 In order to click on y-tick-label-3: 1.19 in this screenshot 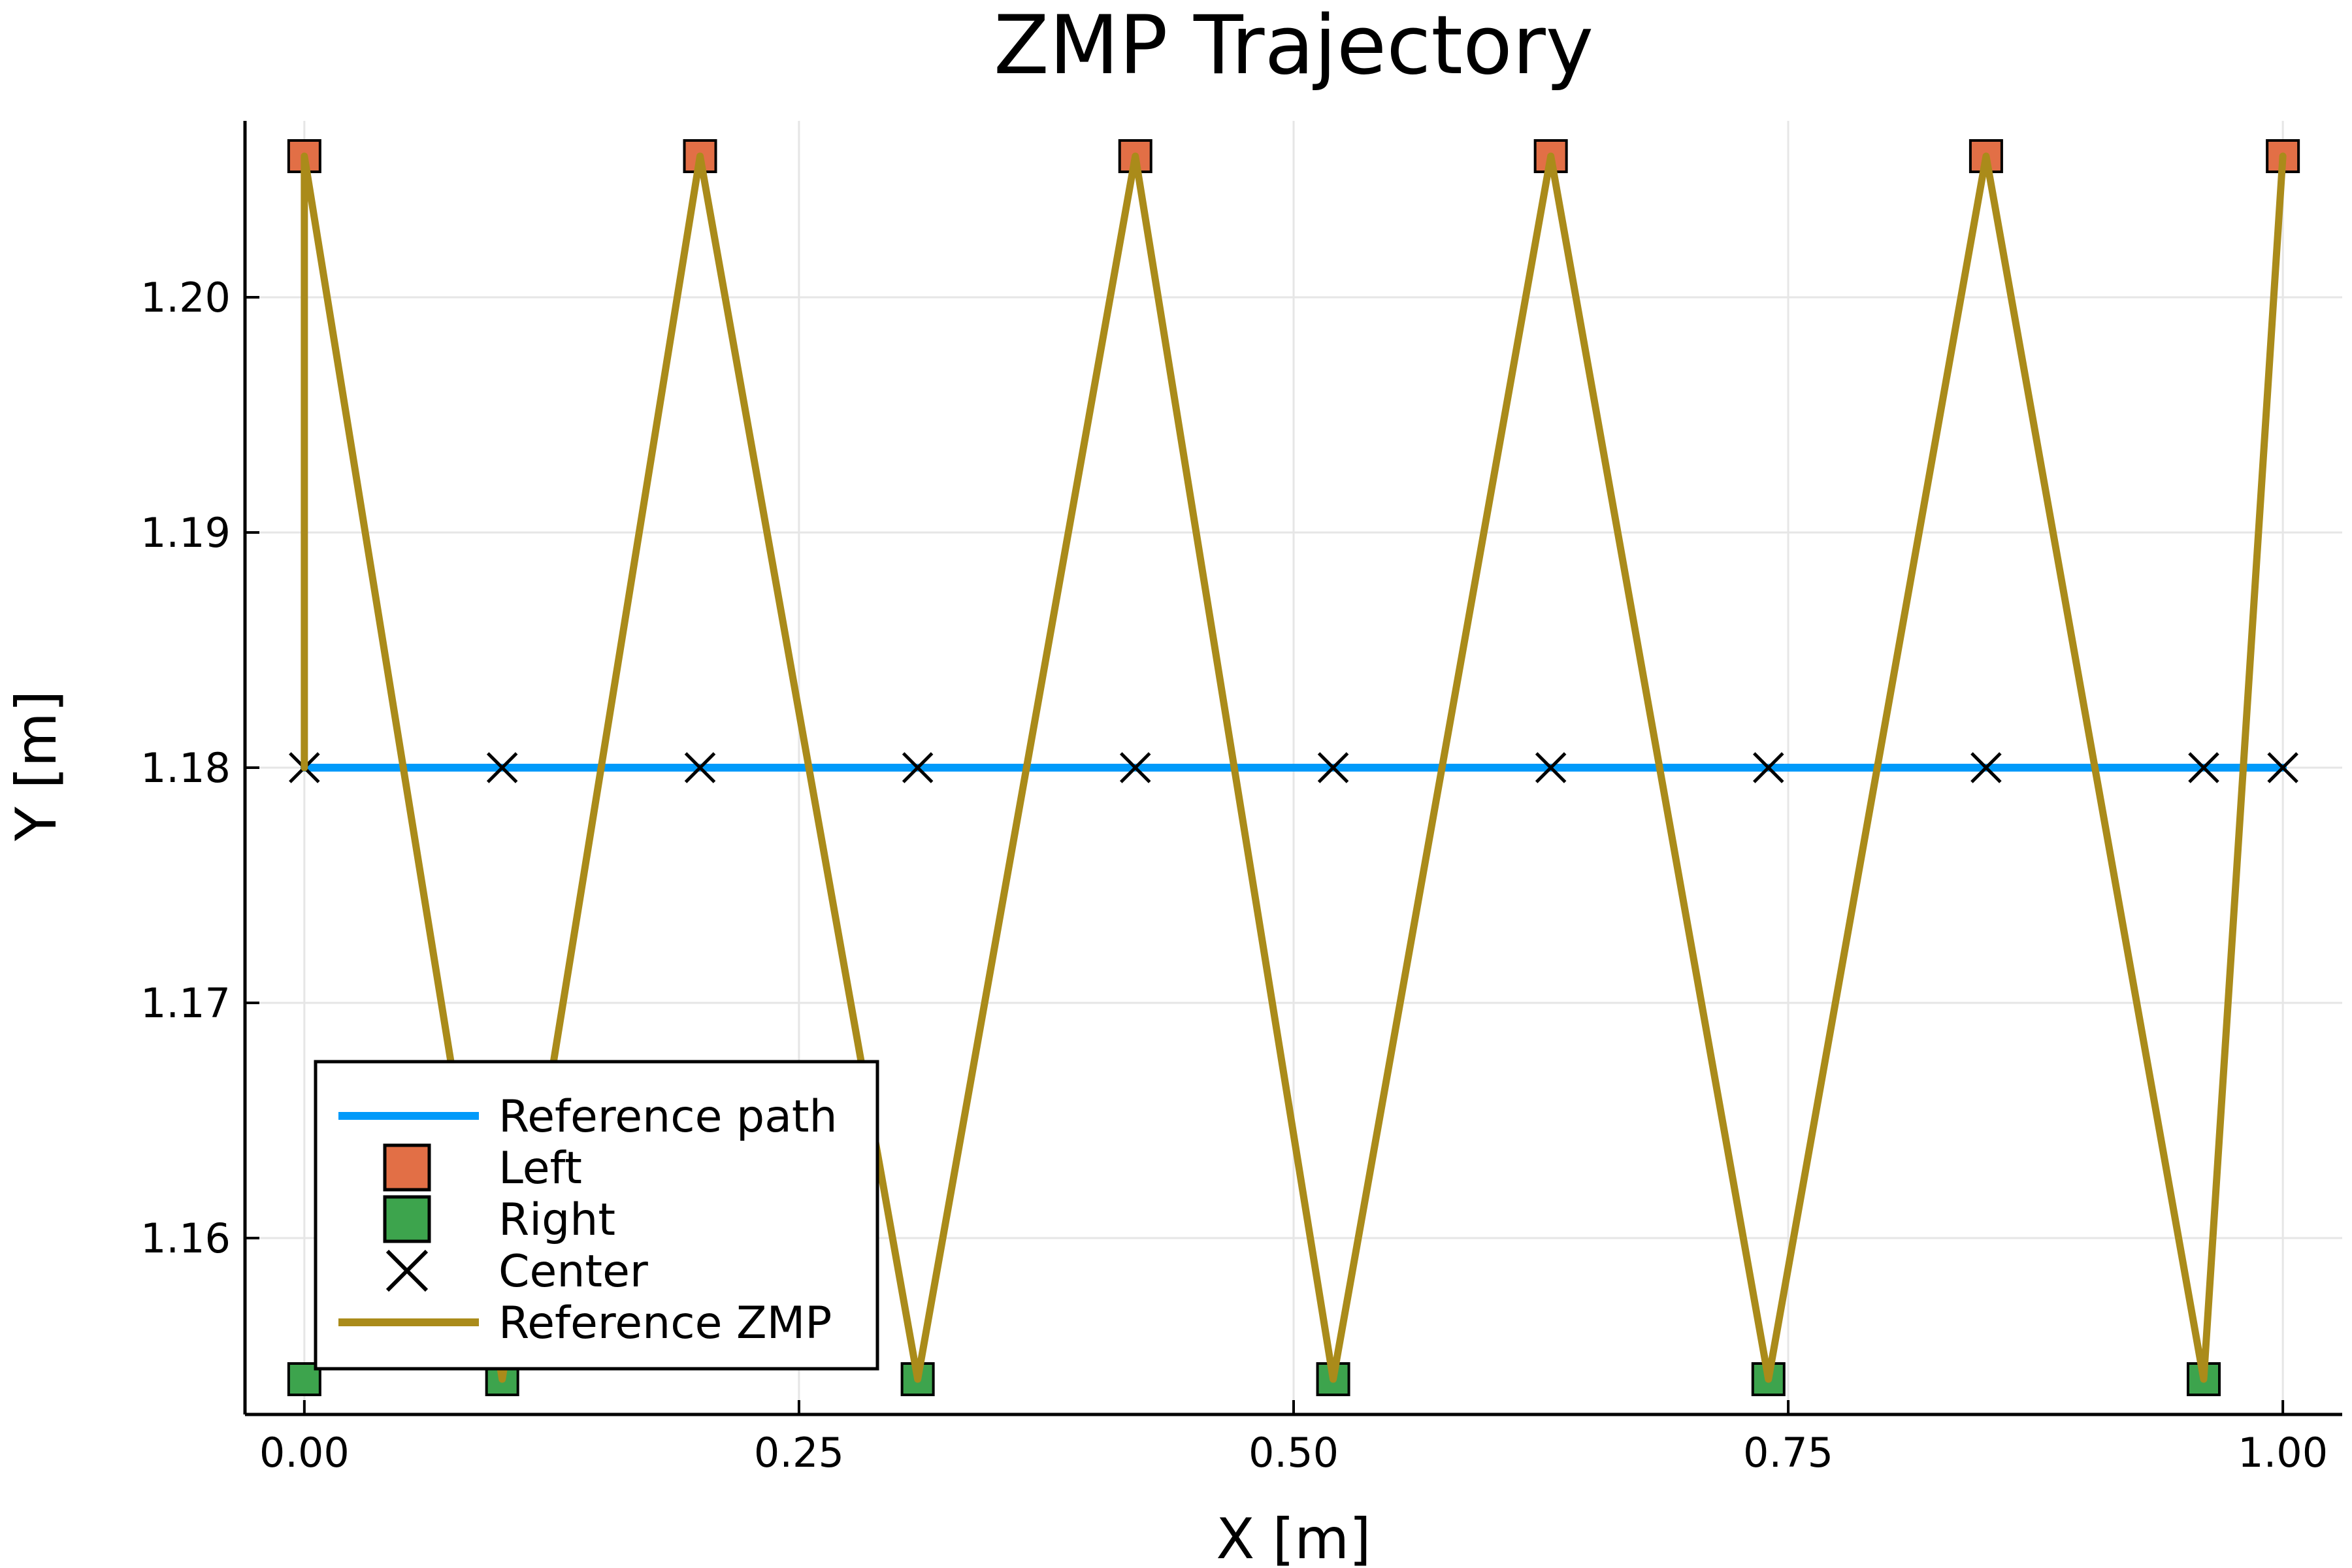, I will do `click(185, 533)`.